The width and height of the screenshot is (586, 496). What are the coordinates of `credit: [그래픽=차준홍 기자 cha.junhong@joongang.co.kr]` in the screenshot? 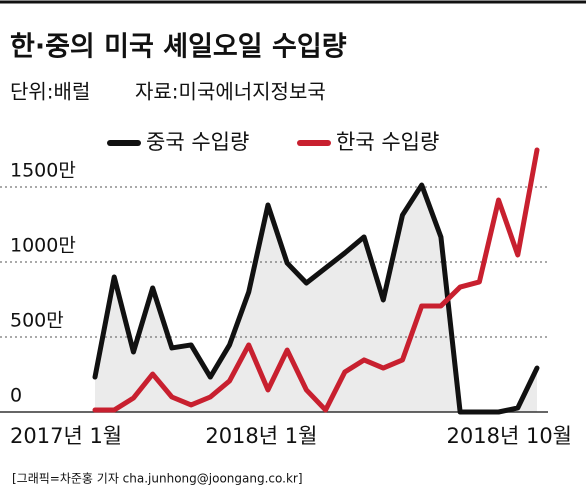 It's located at (157, 479).